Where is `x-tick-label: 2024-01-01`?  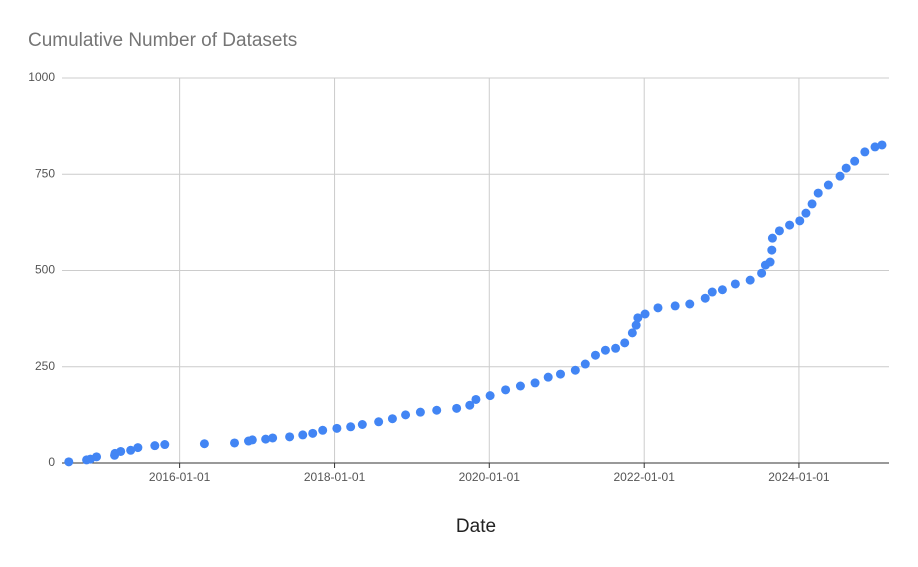
x-tick-label: 2024-01-01 is located at coordinates (799, 477).